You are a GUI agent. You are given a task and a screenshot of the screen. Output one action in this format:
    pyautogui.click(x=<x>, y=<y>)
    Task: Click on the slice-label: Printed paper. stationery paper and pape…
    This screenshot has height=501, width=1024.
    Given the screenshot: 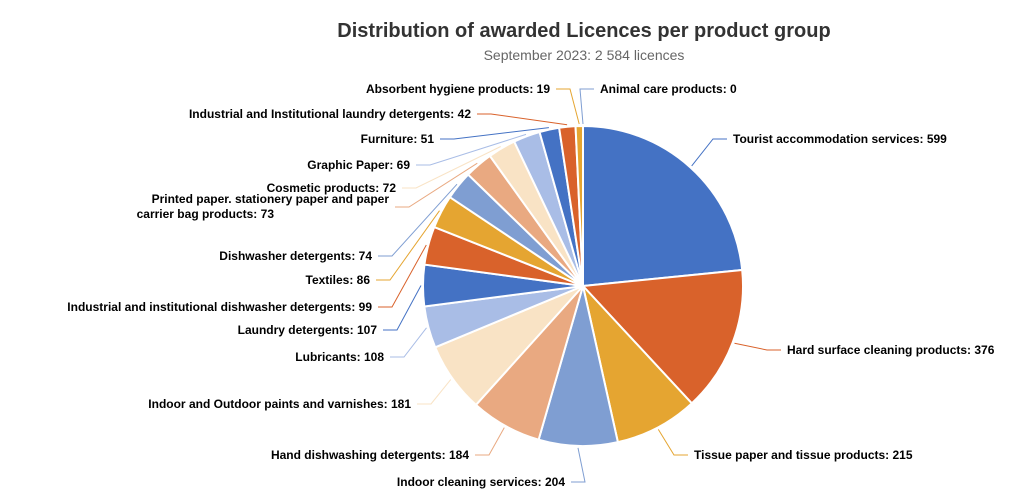 What is the action you would take?
    pyautogui.click(x=263, y=206)
    